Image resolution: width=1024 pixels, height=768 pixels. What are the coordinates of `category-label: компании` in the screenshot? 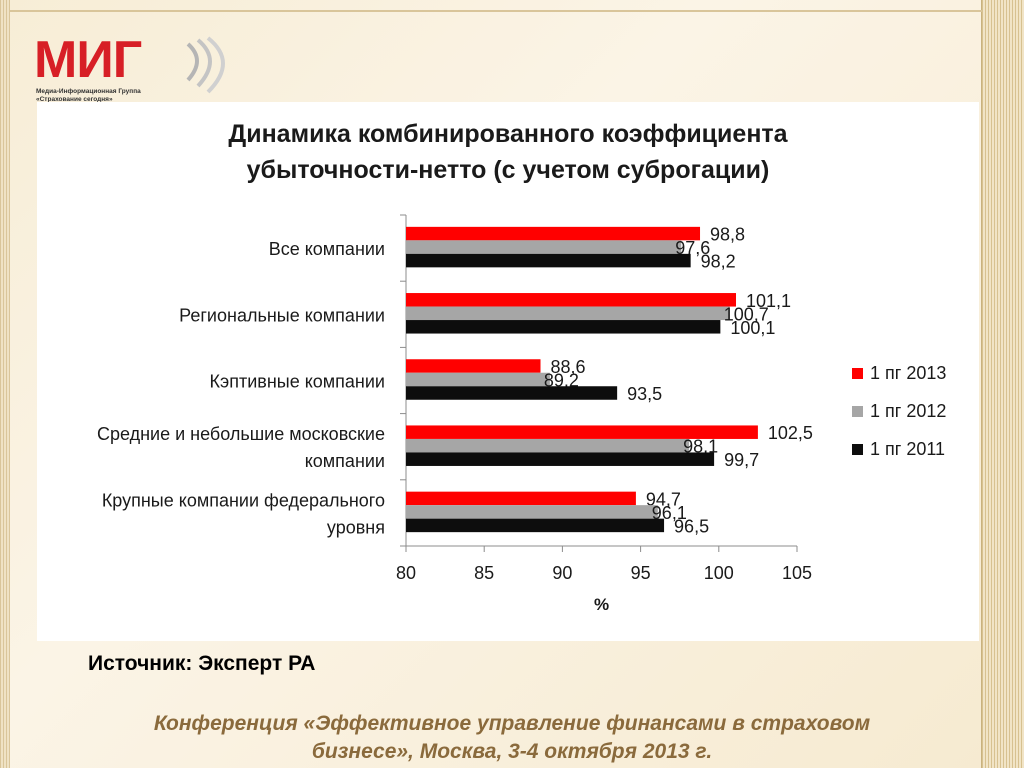 It's located at (345, 461).